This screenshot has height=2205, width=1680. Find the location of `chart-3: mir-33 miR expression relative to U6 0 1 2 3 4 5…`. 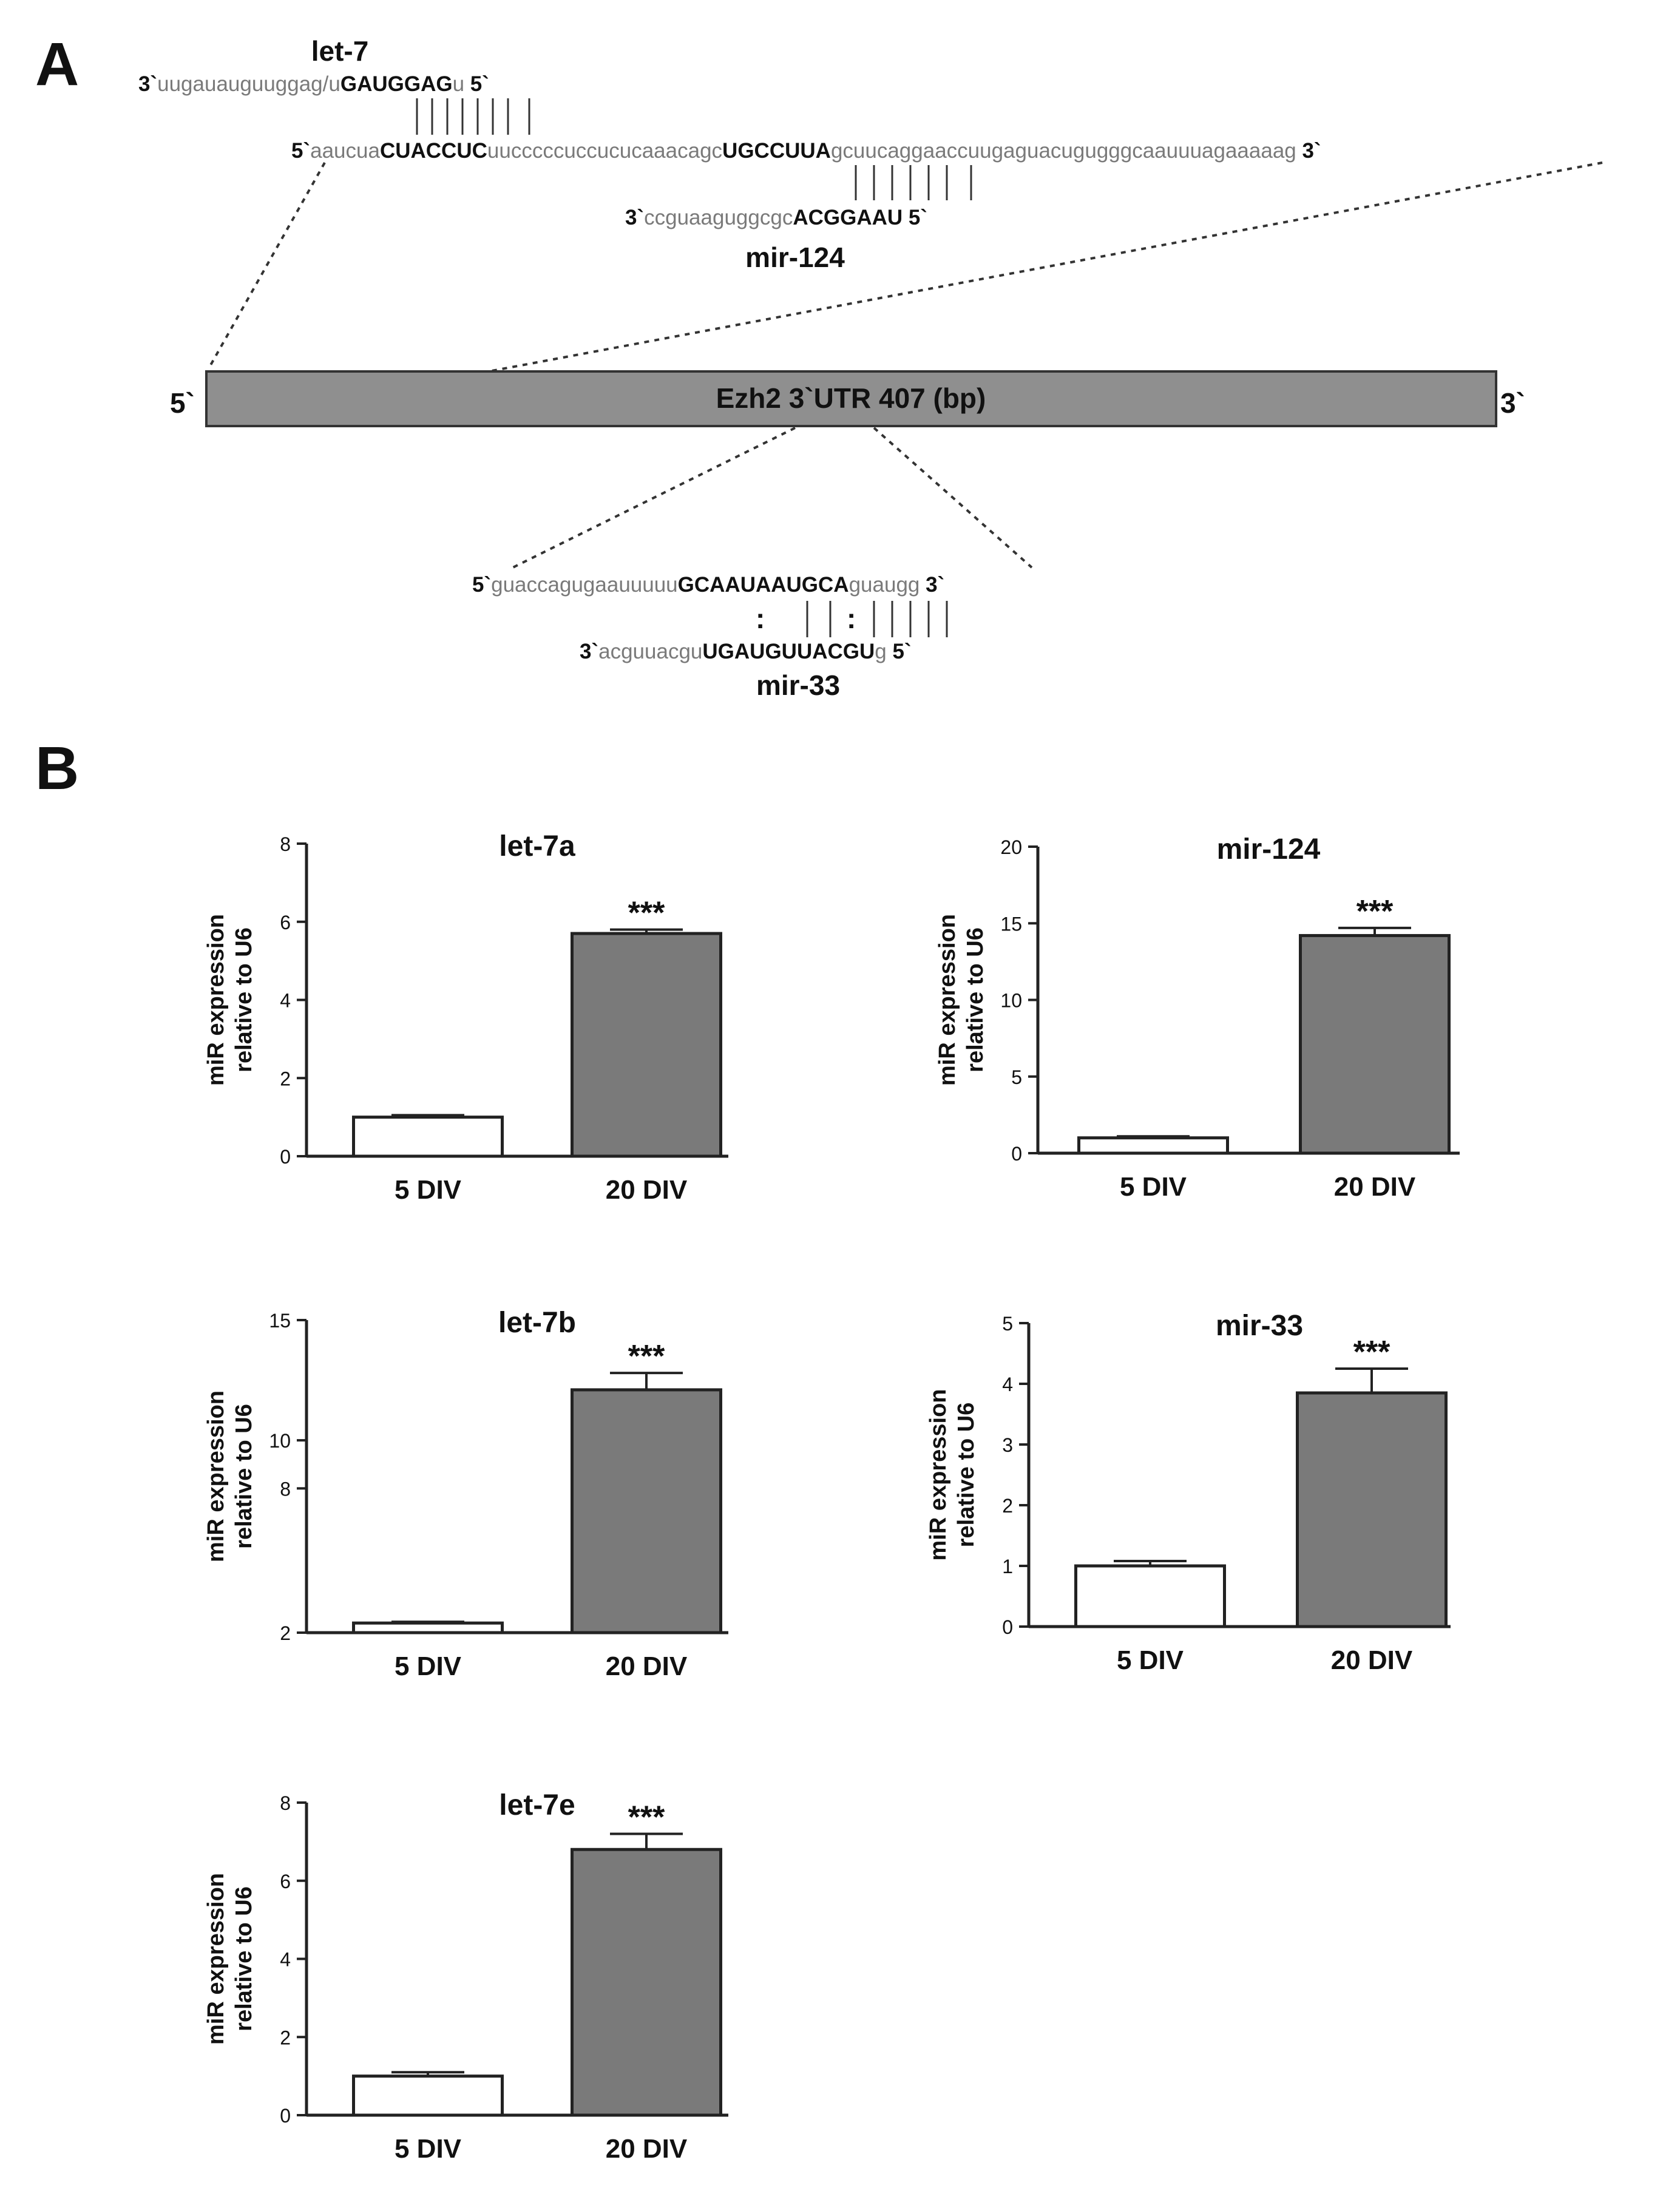

chart-3: mir-33 miR expression relative to U6 0 1 2 3 4 5… is located at coordinates (1188, 1492).